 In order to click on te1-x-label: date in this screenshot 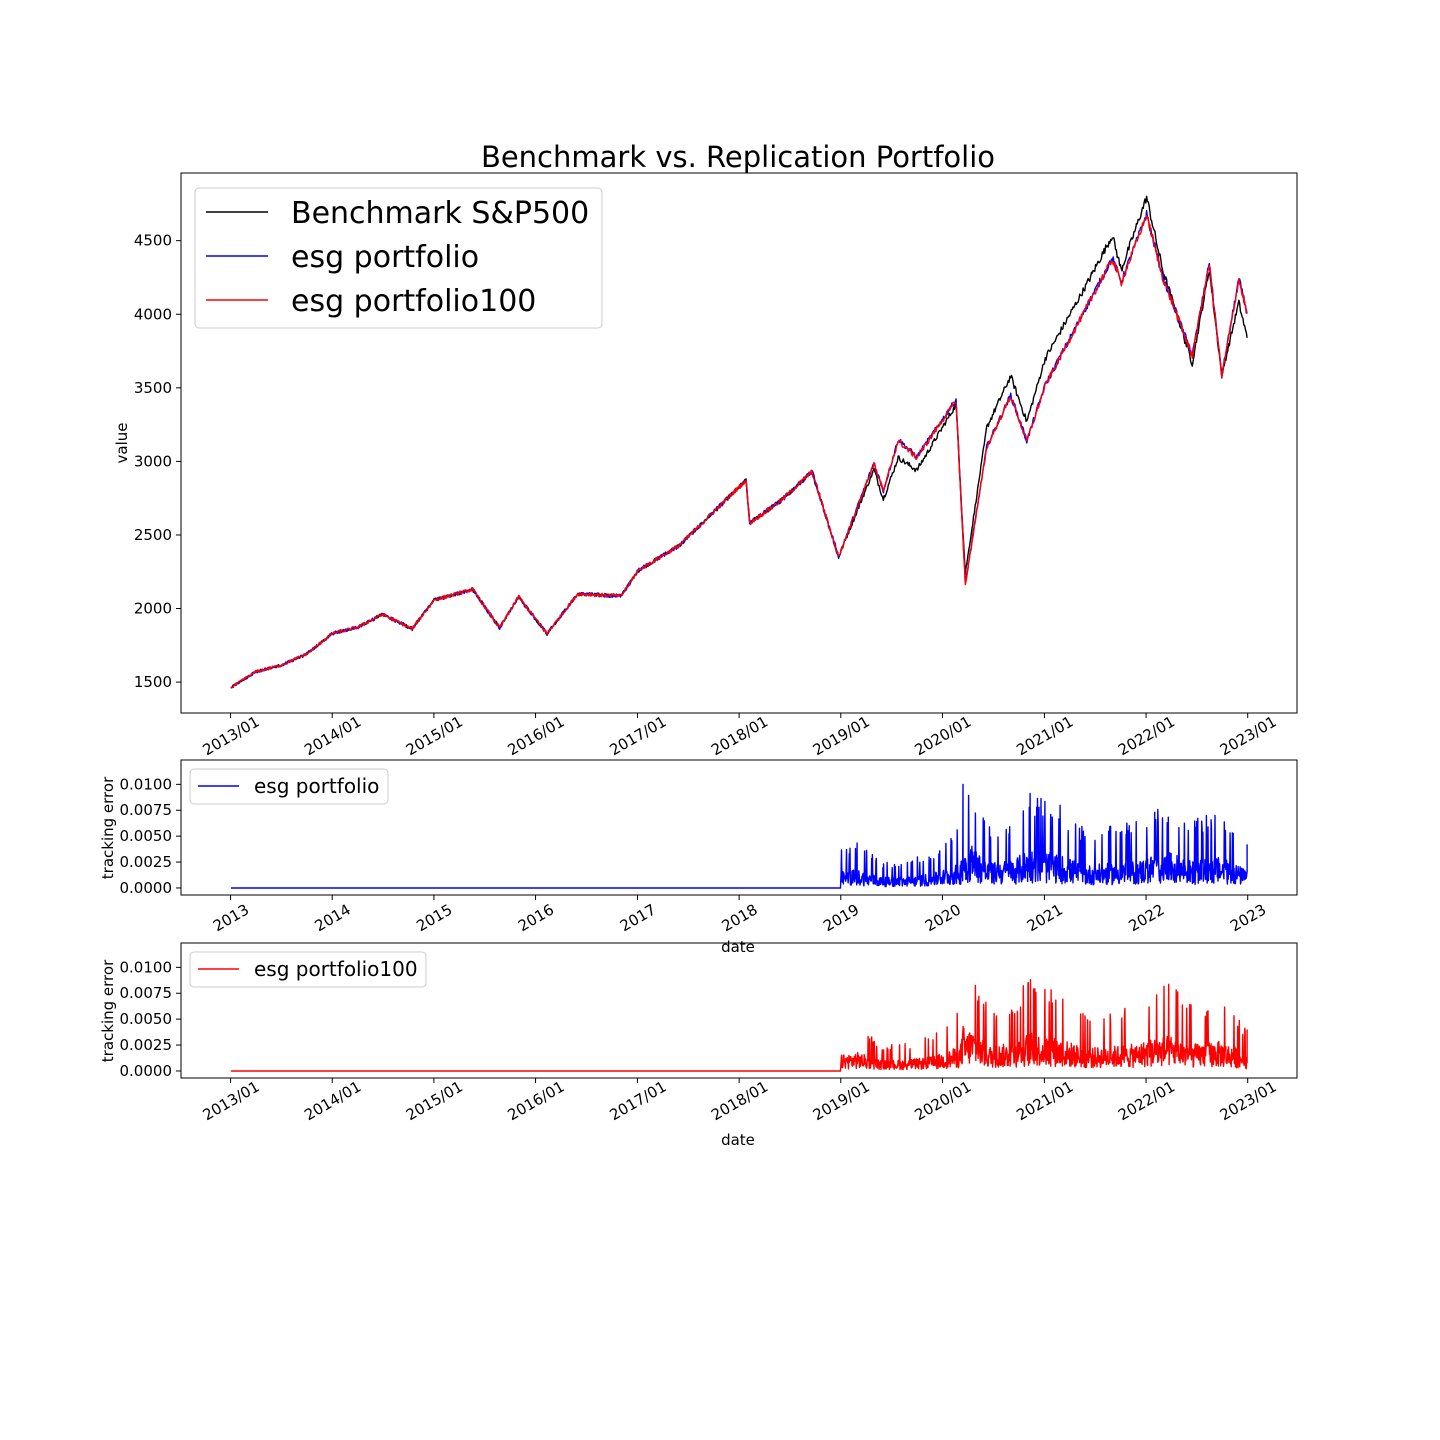, I will do `click(738, 947)`.